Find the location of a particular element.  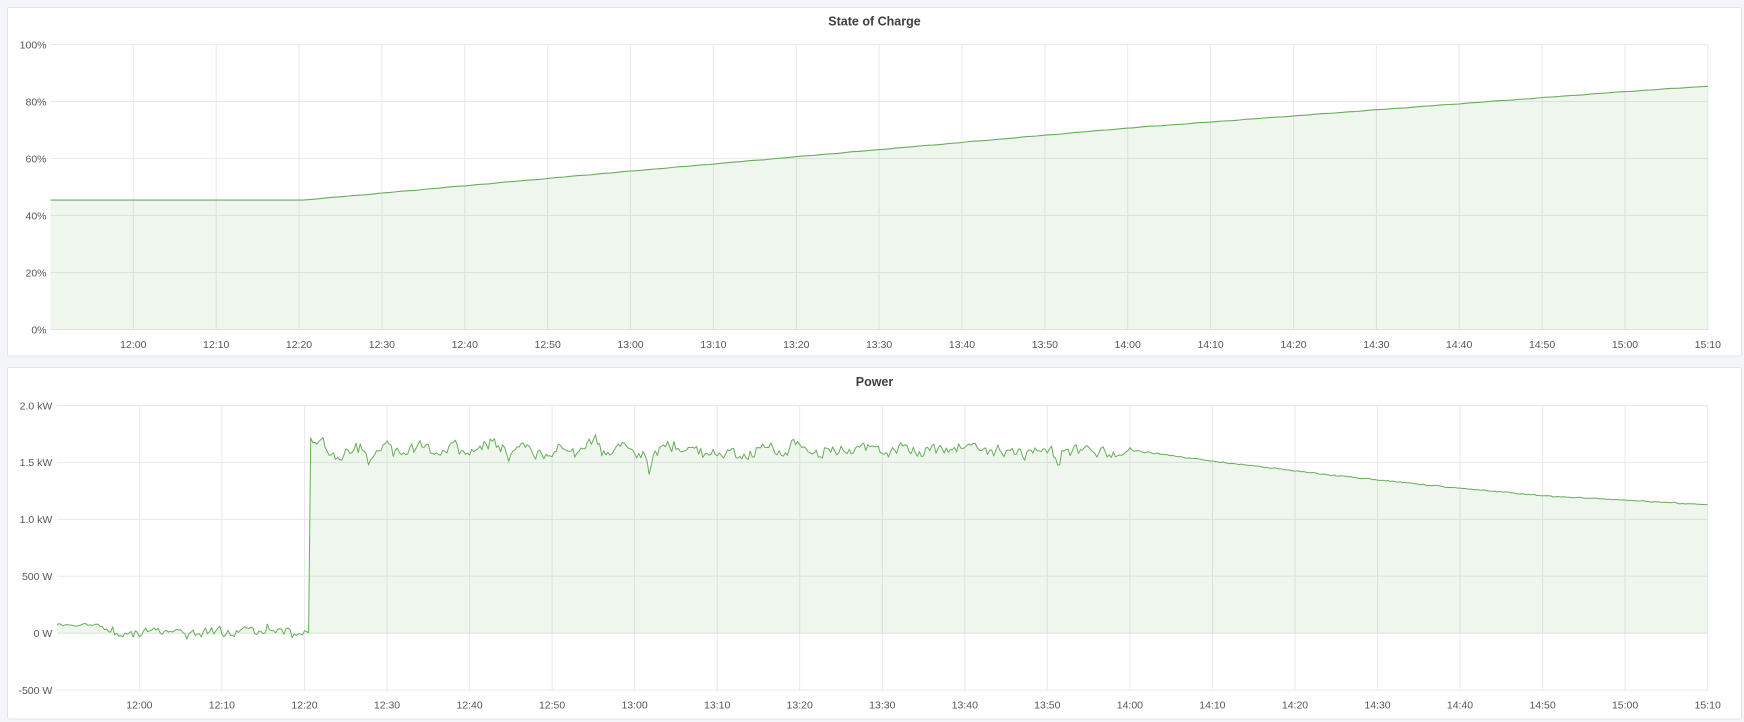

svg-text: 0 W is located at coordinates (43, 634).